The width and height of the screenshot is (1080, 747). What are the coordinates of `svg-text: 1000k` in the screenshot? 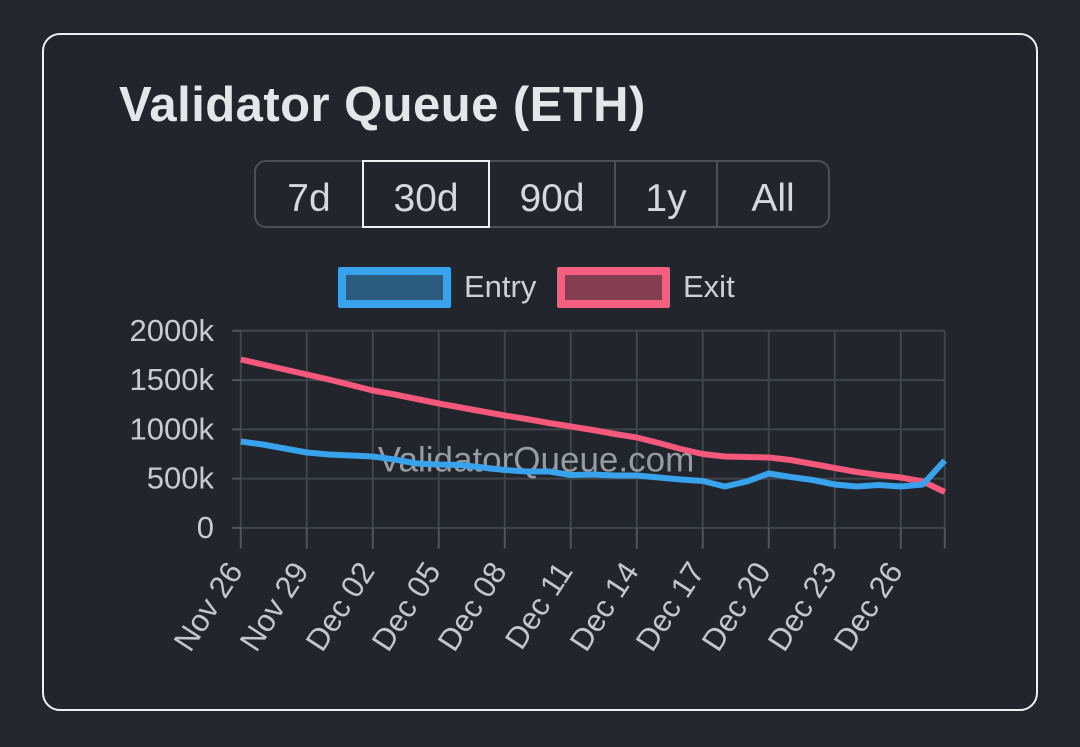 It's located at (172, 428).